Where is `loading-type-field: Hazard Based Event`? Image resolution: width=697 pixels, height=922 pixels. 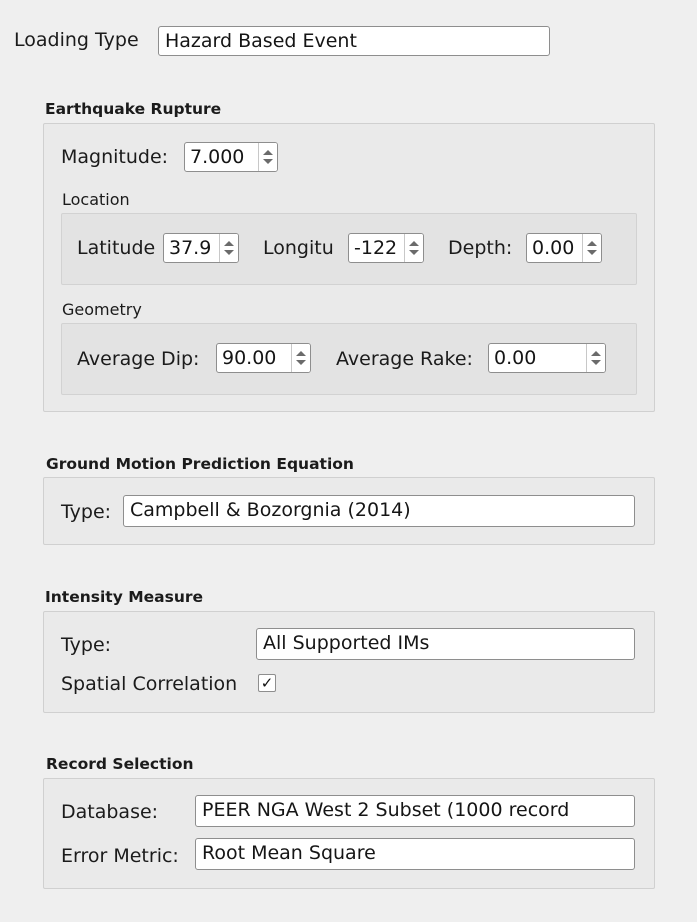 loading-type-field: Hazard Based Event is located at coordinates (354, 41).